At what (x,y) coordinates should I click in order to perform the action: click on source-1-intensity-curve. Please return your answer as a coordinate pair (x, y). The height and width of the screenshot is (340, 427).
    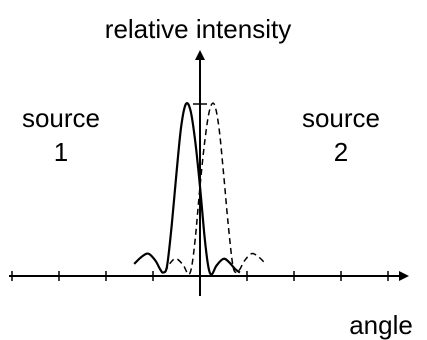
    Looking at the image, I should click on (187, 188).